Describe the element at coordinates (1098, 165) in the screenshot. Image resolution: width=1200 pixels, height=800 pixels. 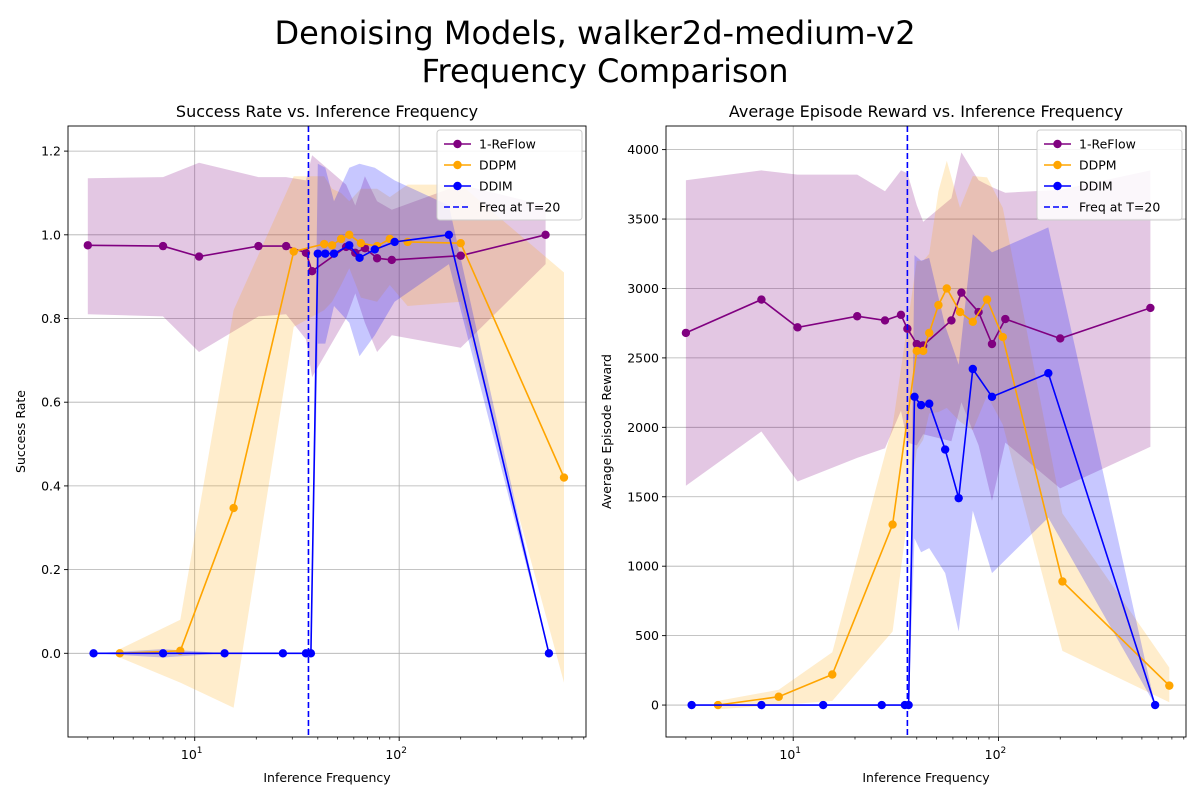
I see `legend-ddpm-label: DDPM` at that location.